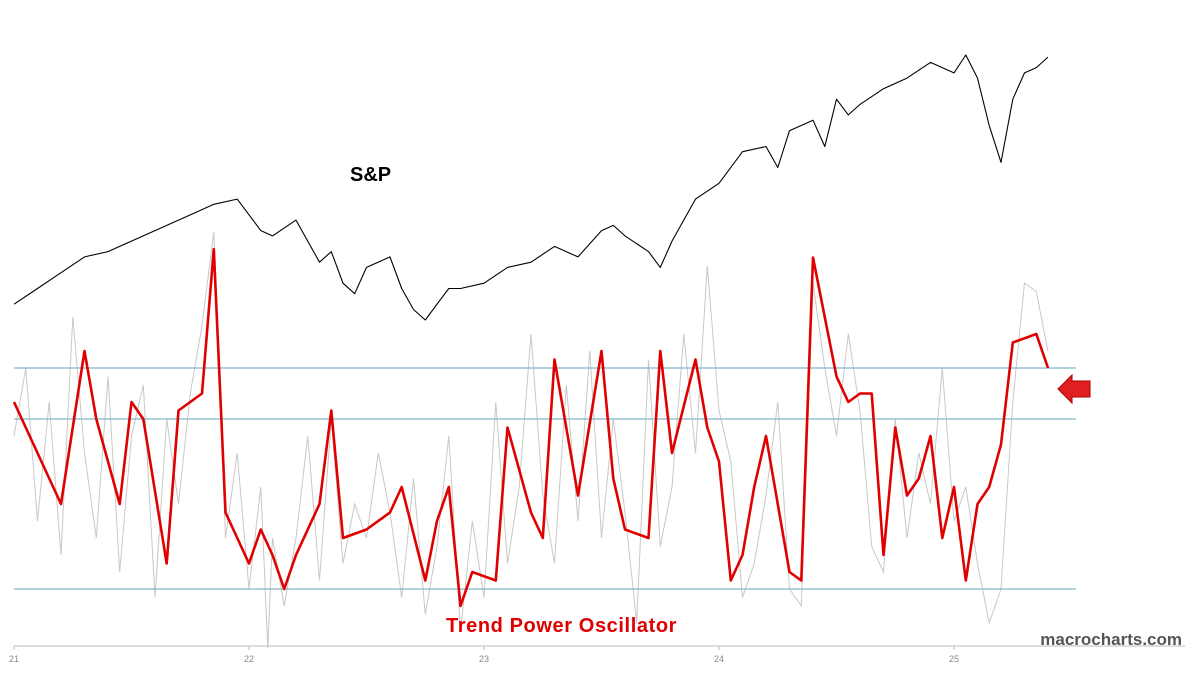 This screenshot has height=675, width=1200. Describe the element at coordinates (1111, 639) in the screenshot. I see `watermark: macrocharts.com` at that location.